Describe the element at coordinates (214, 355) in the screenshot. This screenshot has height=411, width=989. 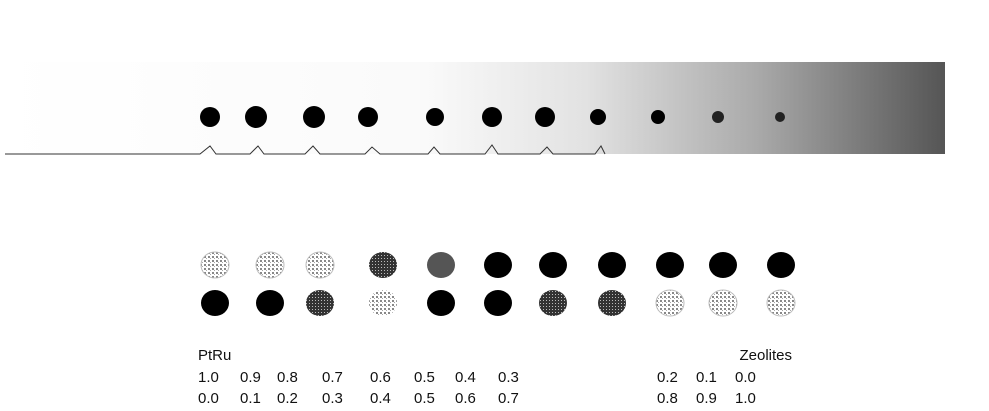
I see `label-left: PtRu` at that location.